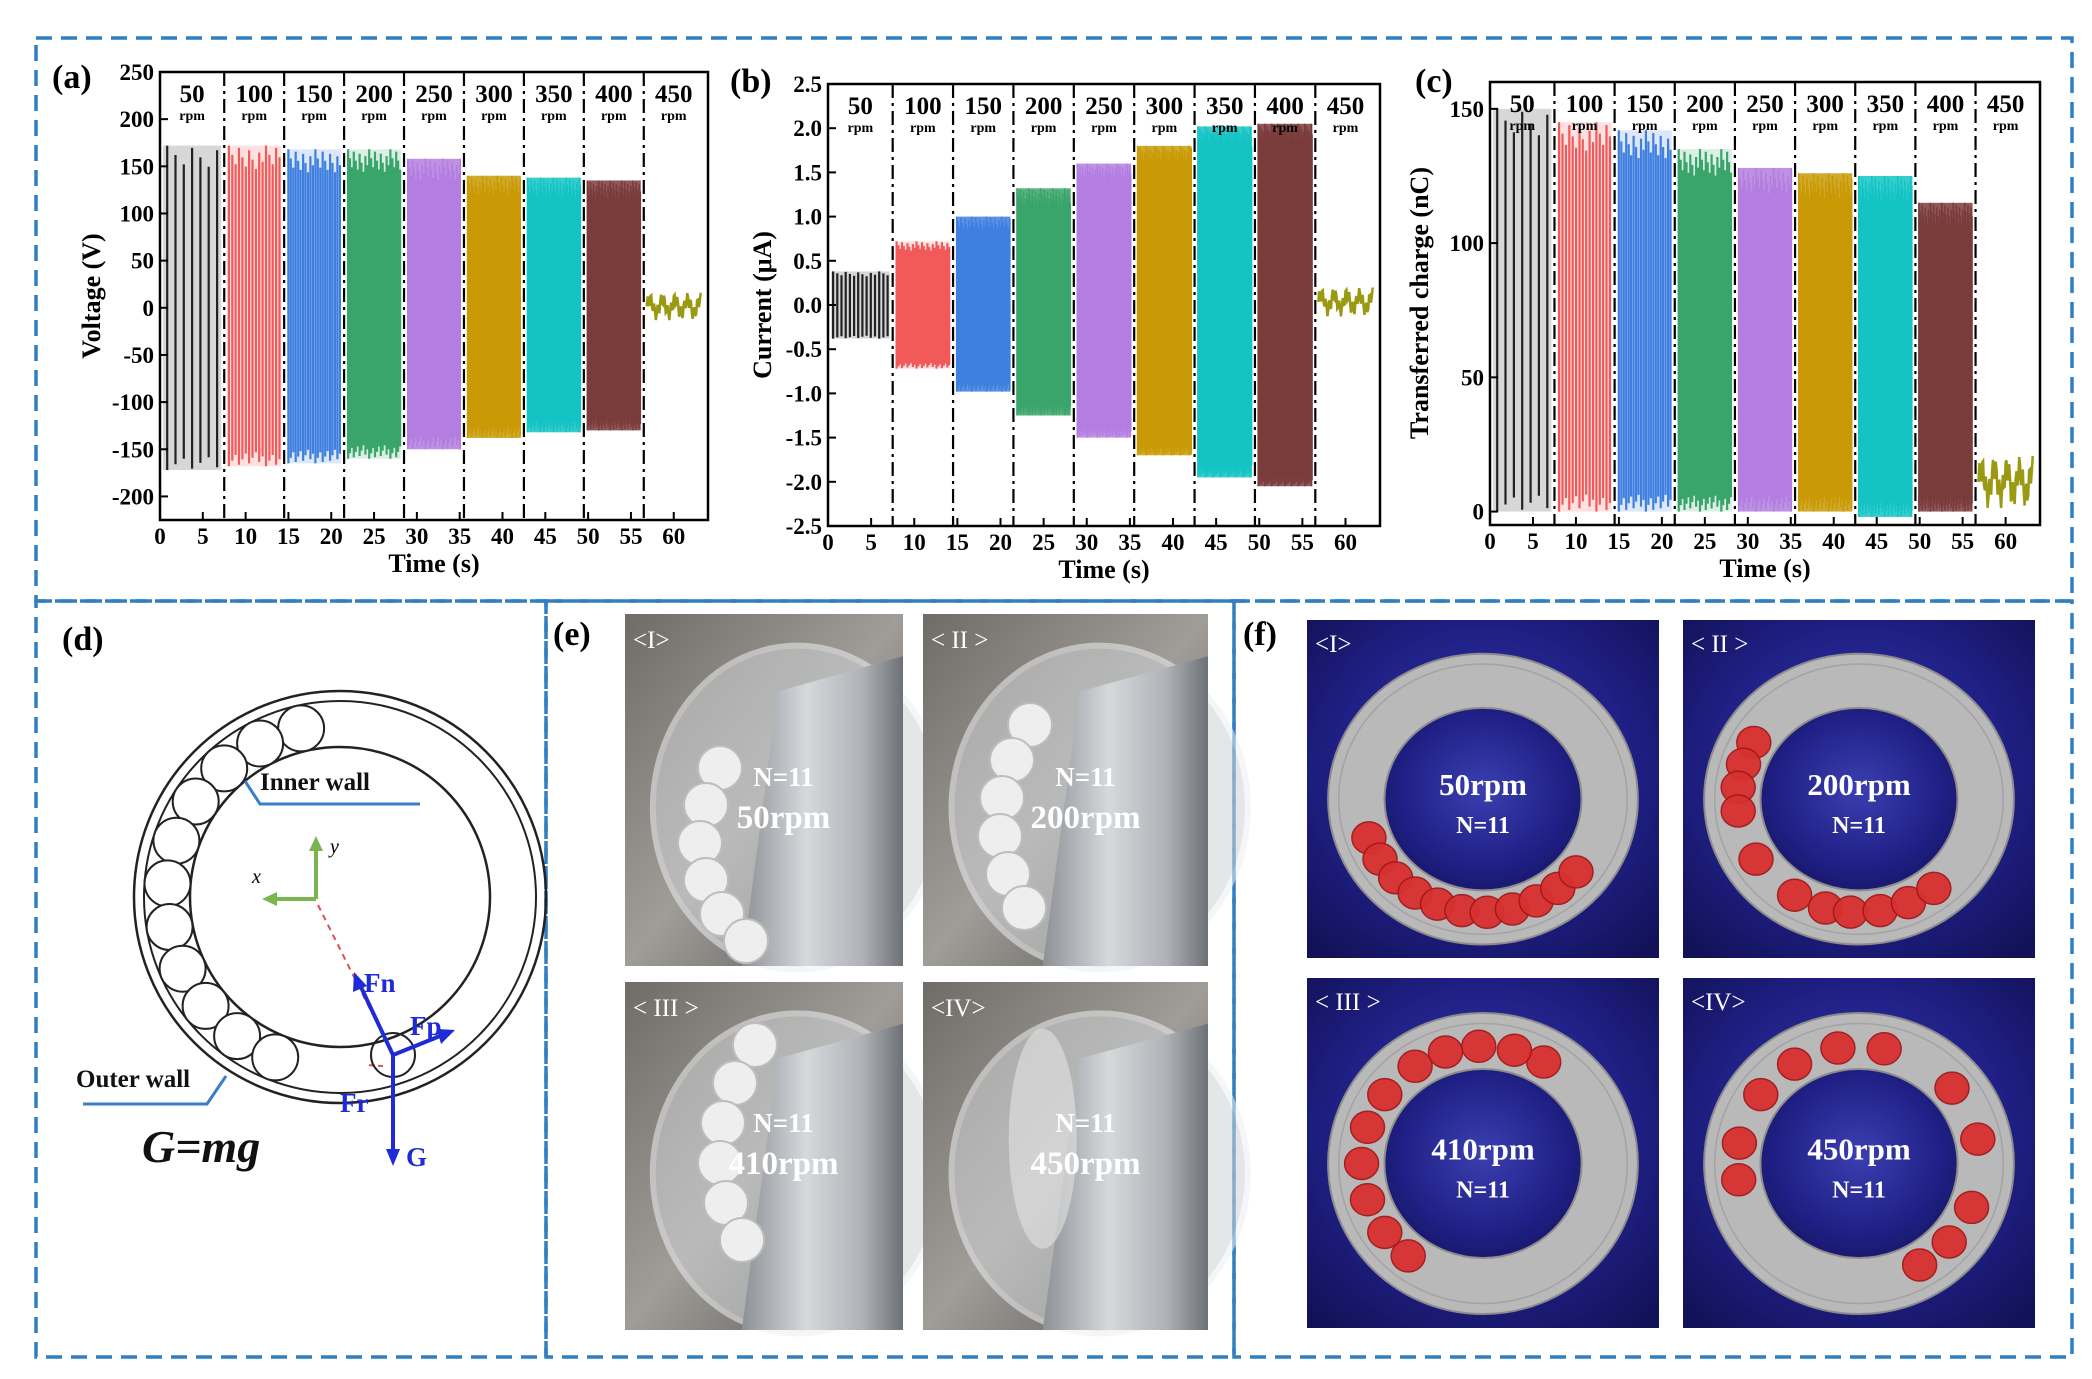  Describe the element at coordinates (666, 1008) in the screenshot. I see `photo-tag: < III >` at that location.